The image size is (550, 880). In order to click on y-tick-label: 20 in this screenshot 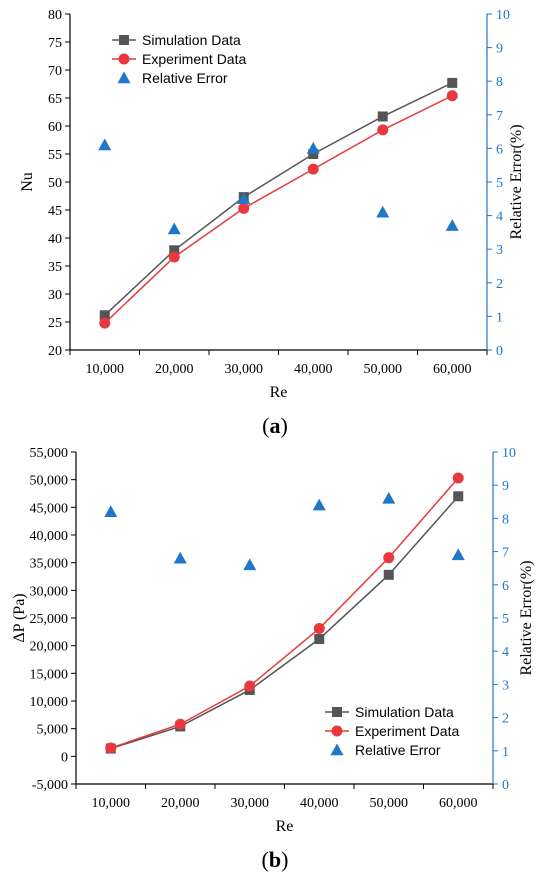, I will do `click(55, 351)`.